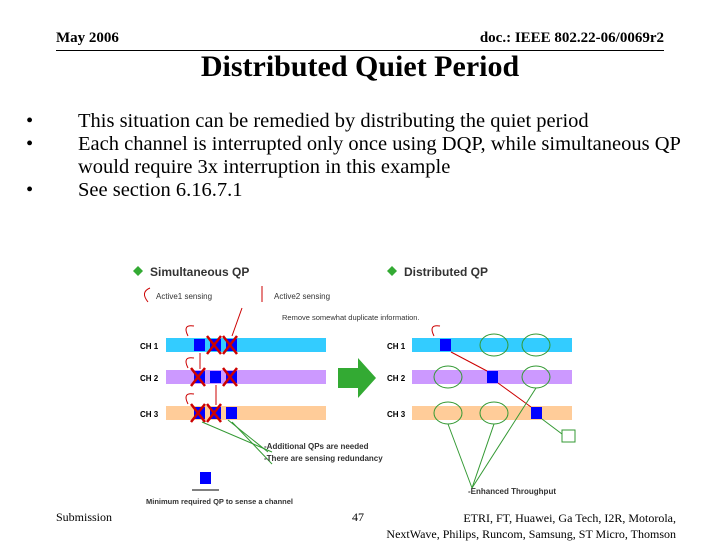  Describe the element at coordinates (147, 295) in the screenshot. I see `curved-arrow-icon` at that location.